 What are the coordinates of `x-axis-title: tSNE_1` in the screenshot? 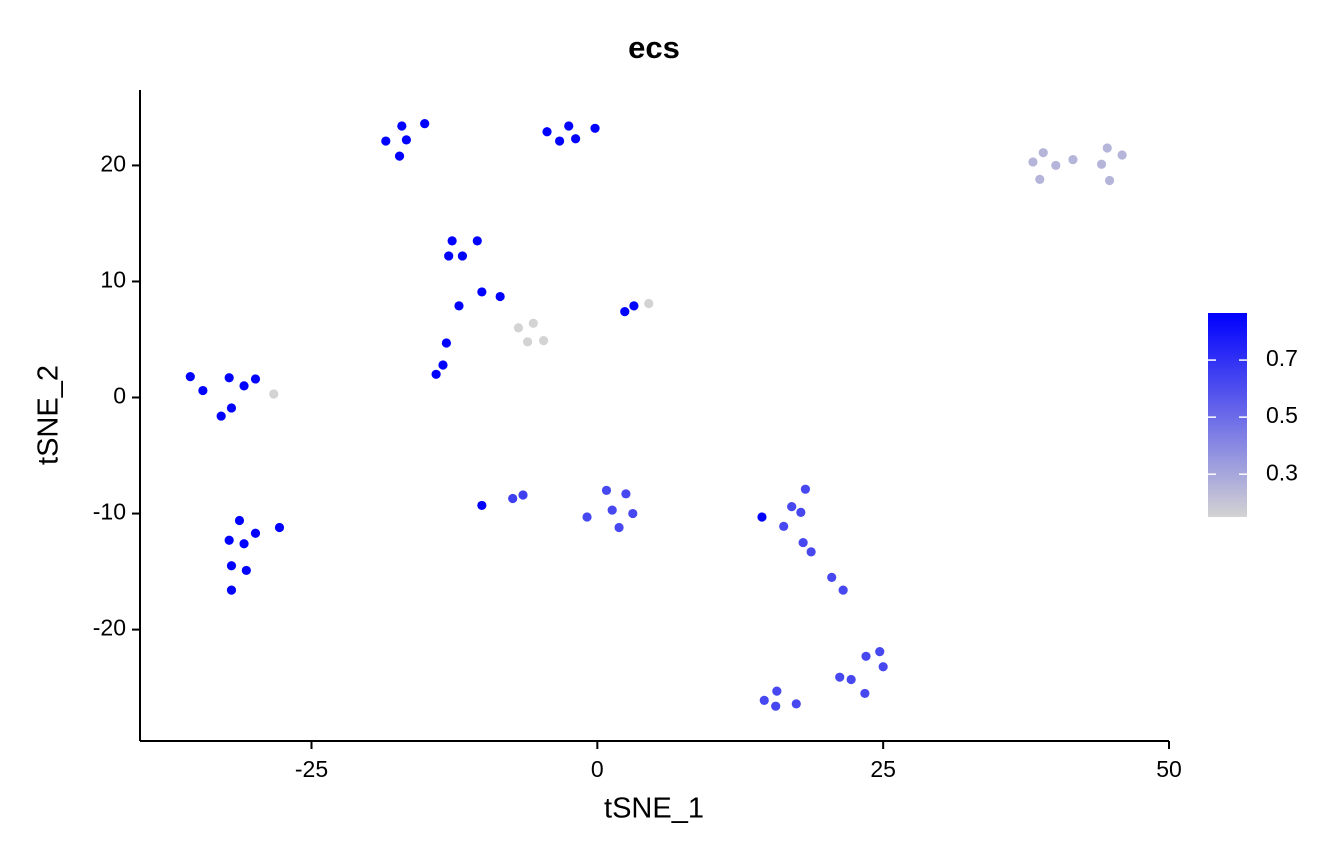 It's located at (654, 809).